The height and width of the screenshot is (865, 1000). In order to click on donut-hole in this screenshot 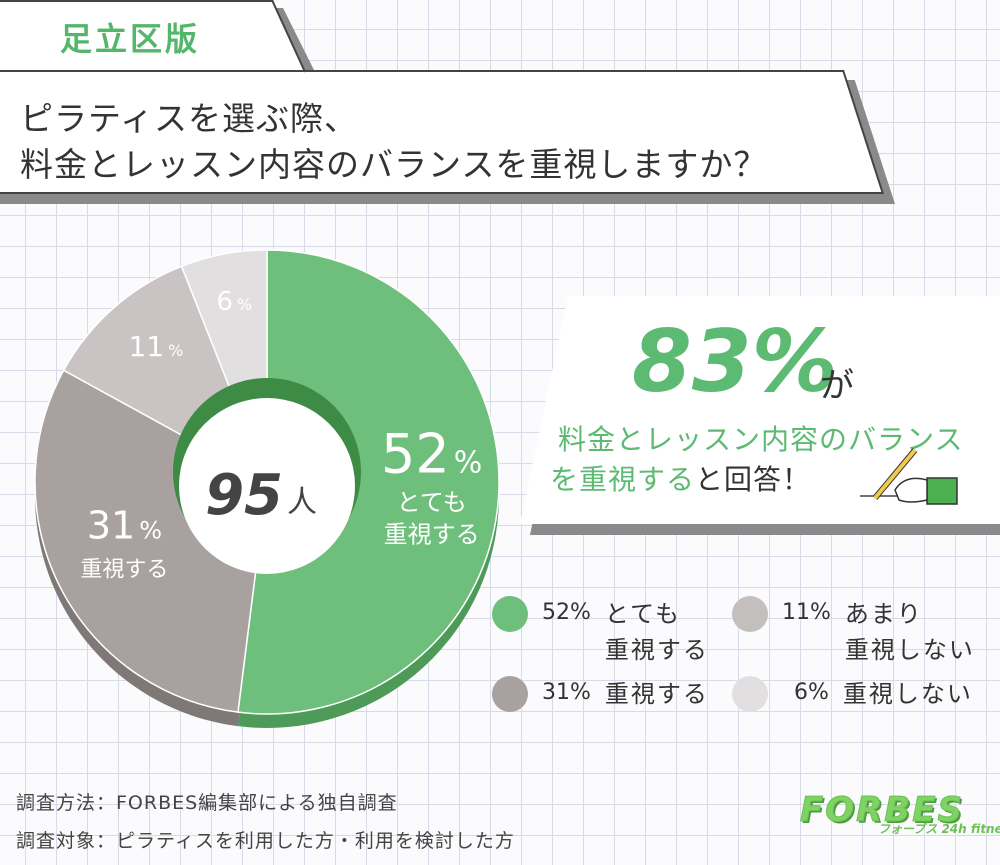, I will do `click(267, 486)`.